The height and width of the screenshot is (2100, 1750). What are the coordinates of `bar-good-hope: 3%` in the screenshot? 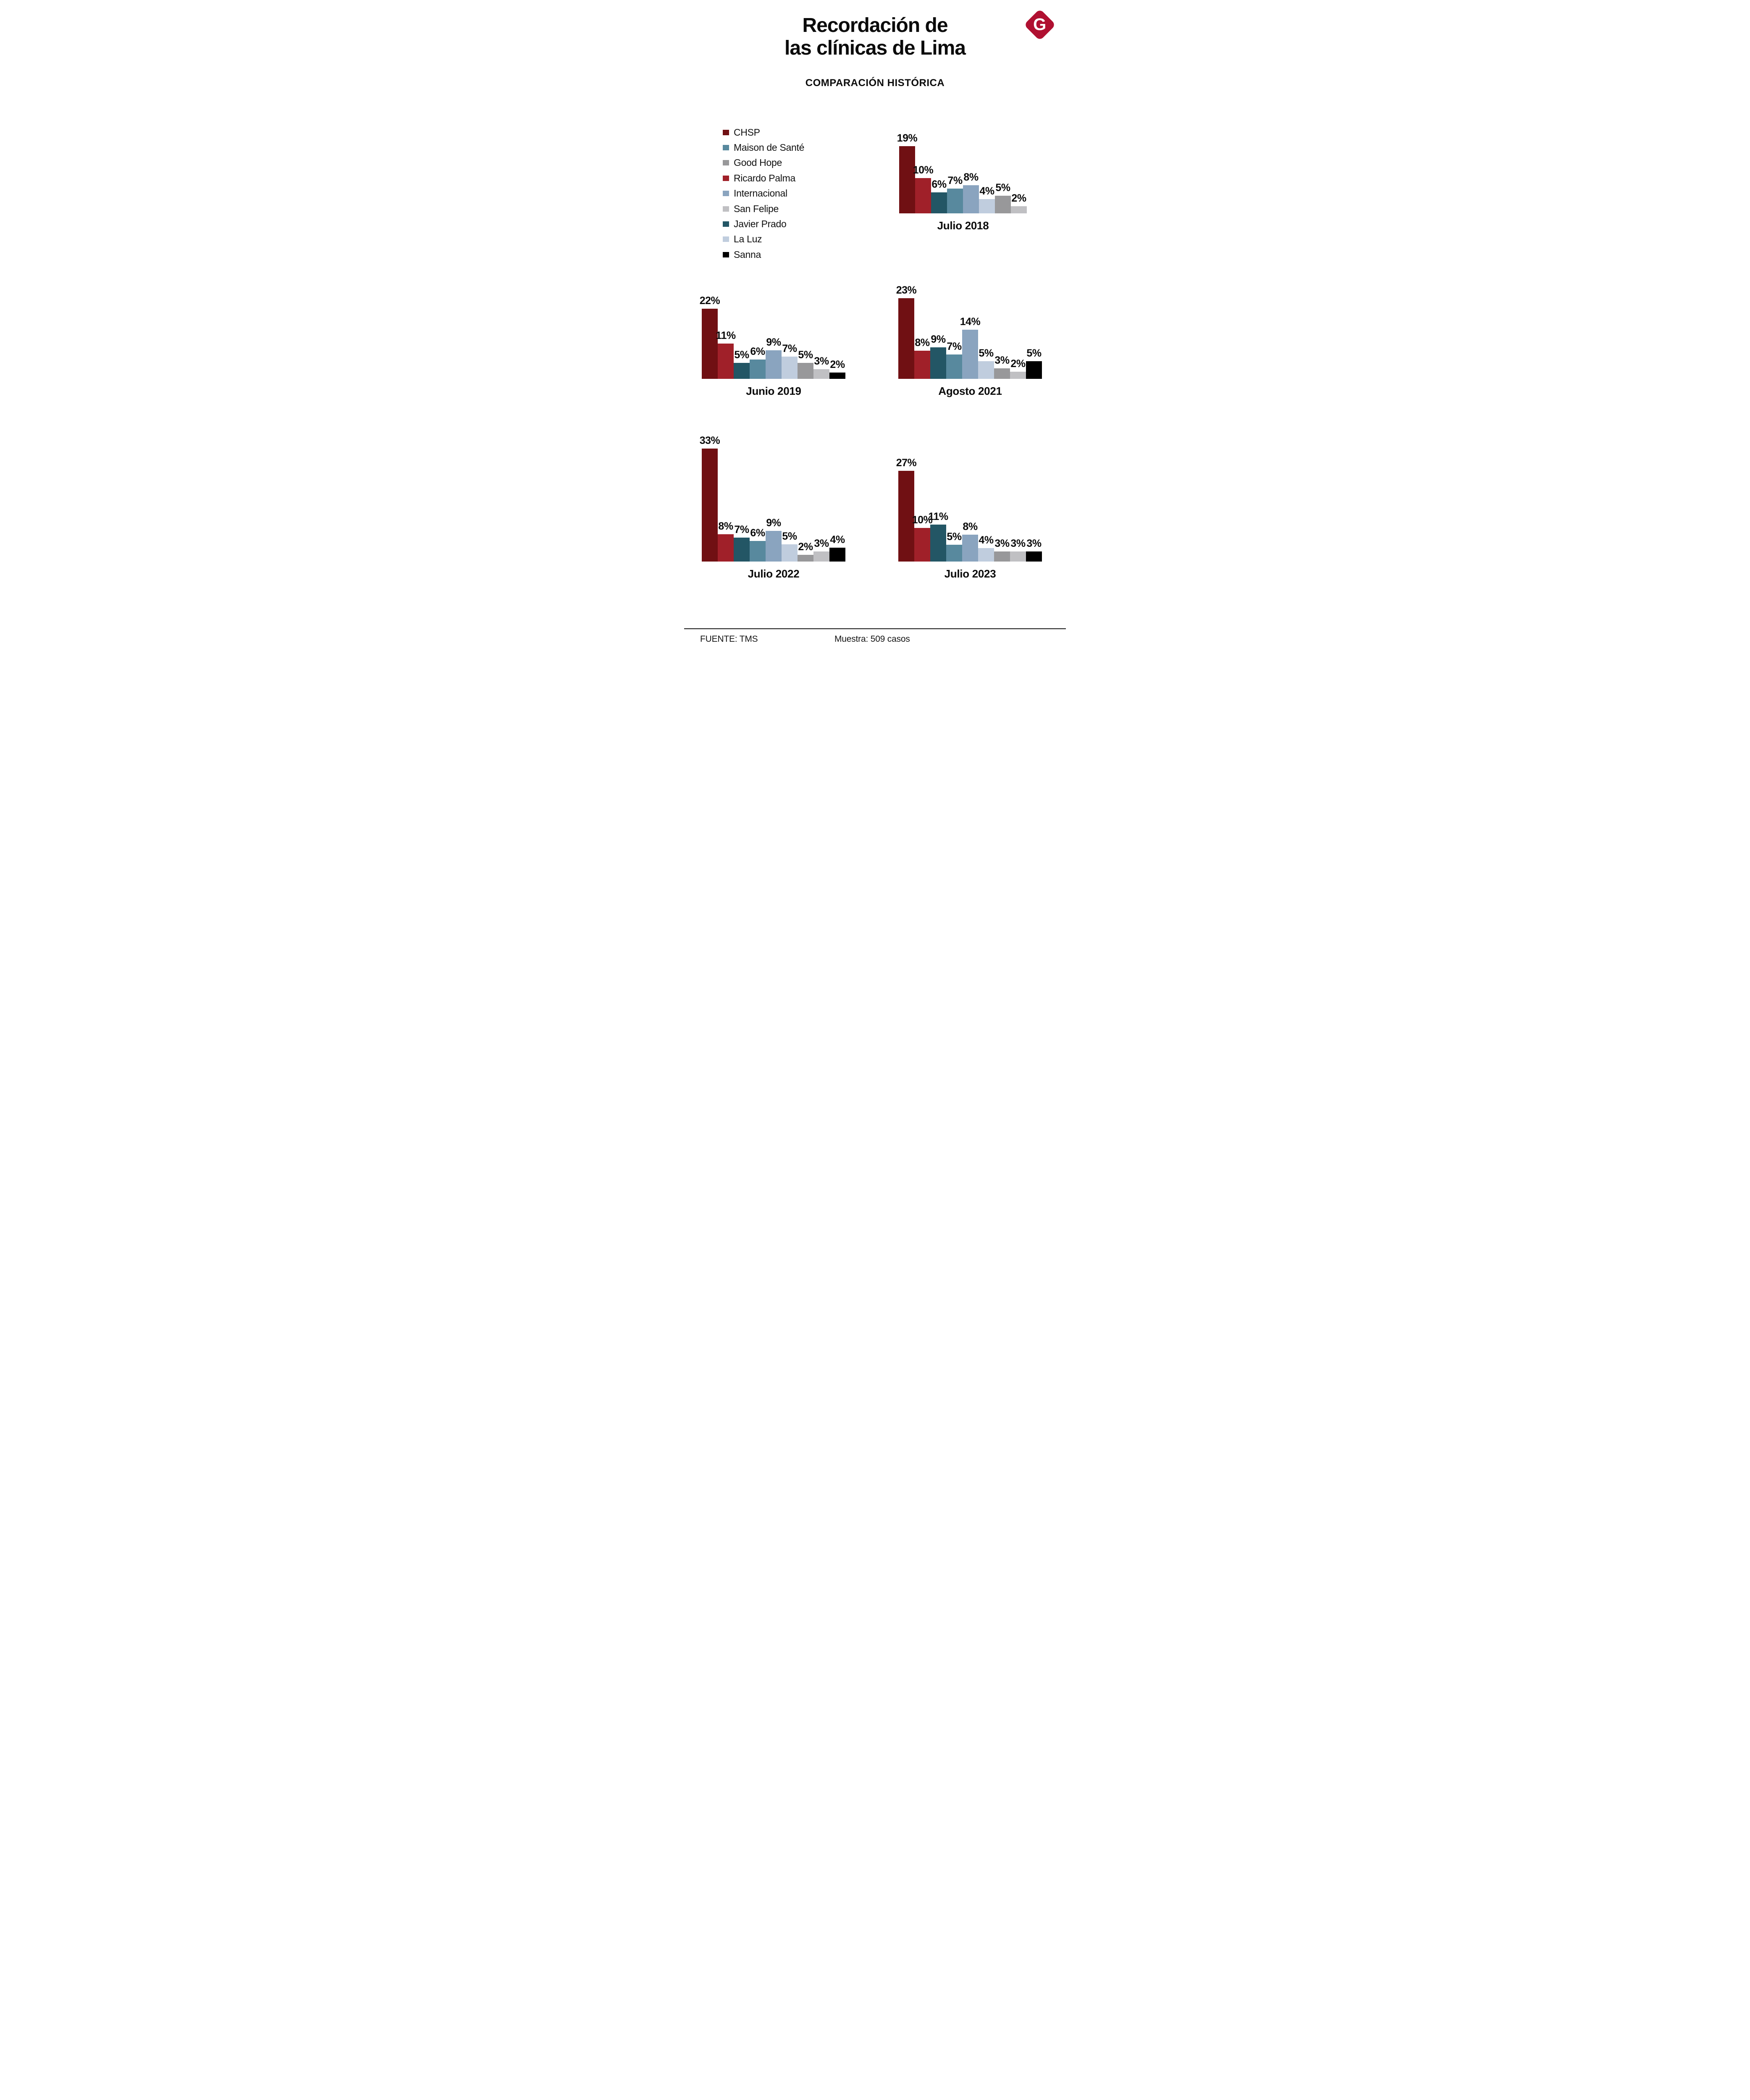 It's located at (1002, 366).